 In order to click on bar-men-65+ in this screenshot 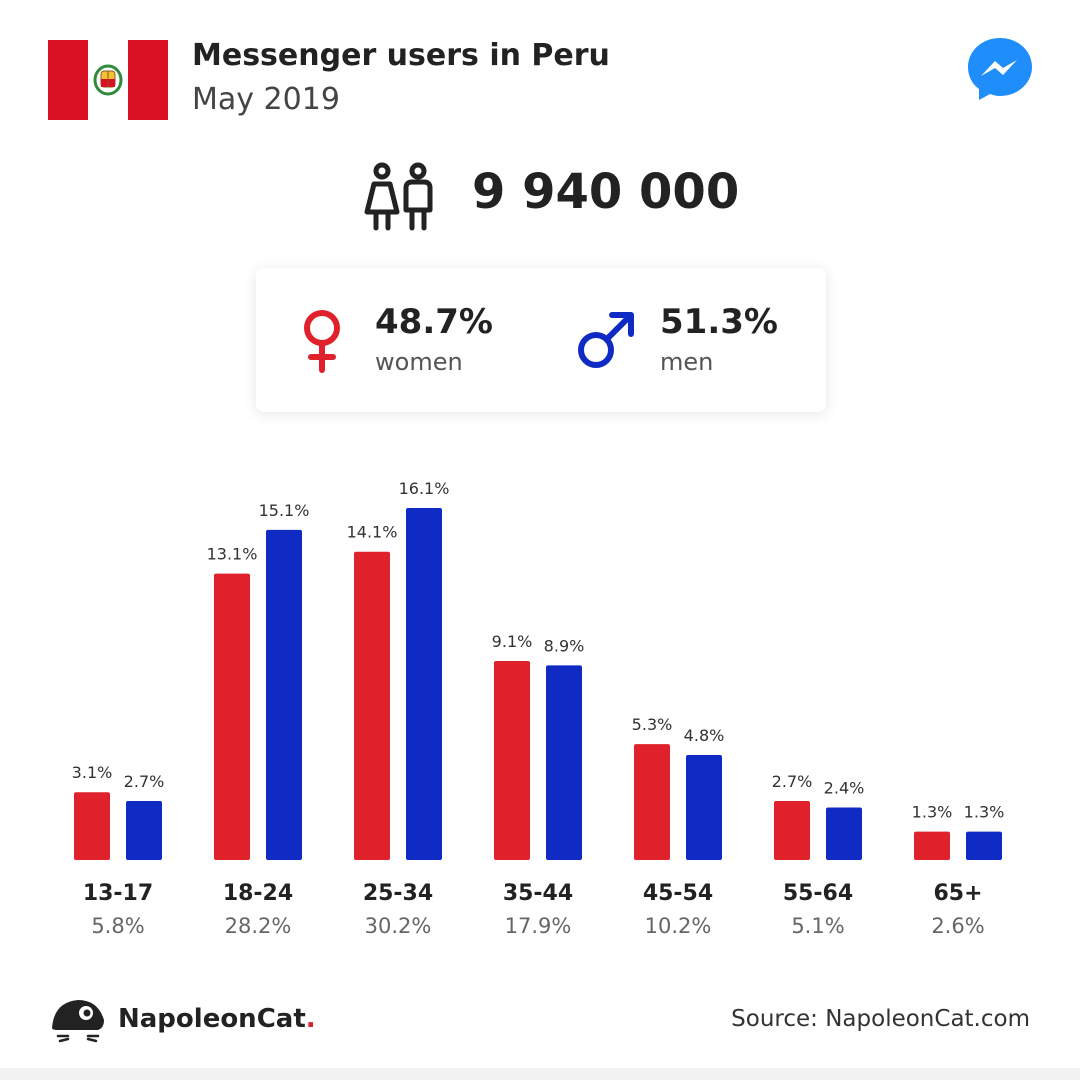, I will do `click(984, 845)`.